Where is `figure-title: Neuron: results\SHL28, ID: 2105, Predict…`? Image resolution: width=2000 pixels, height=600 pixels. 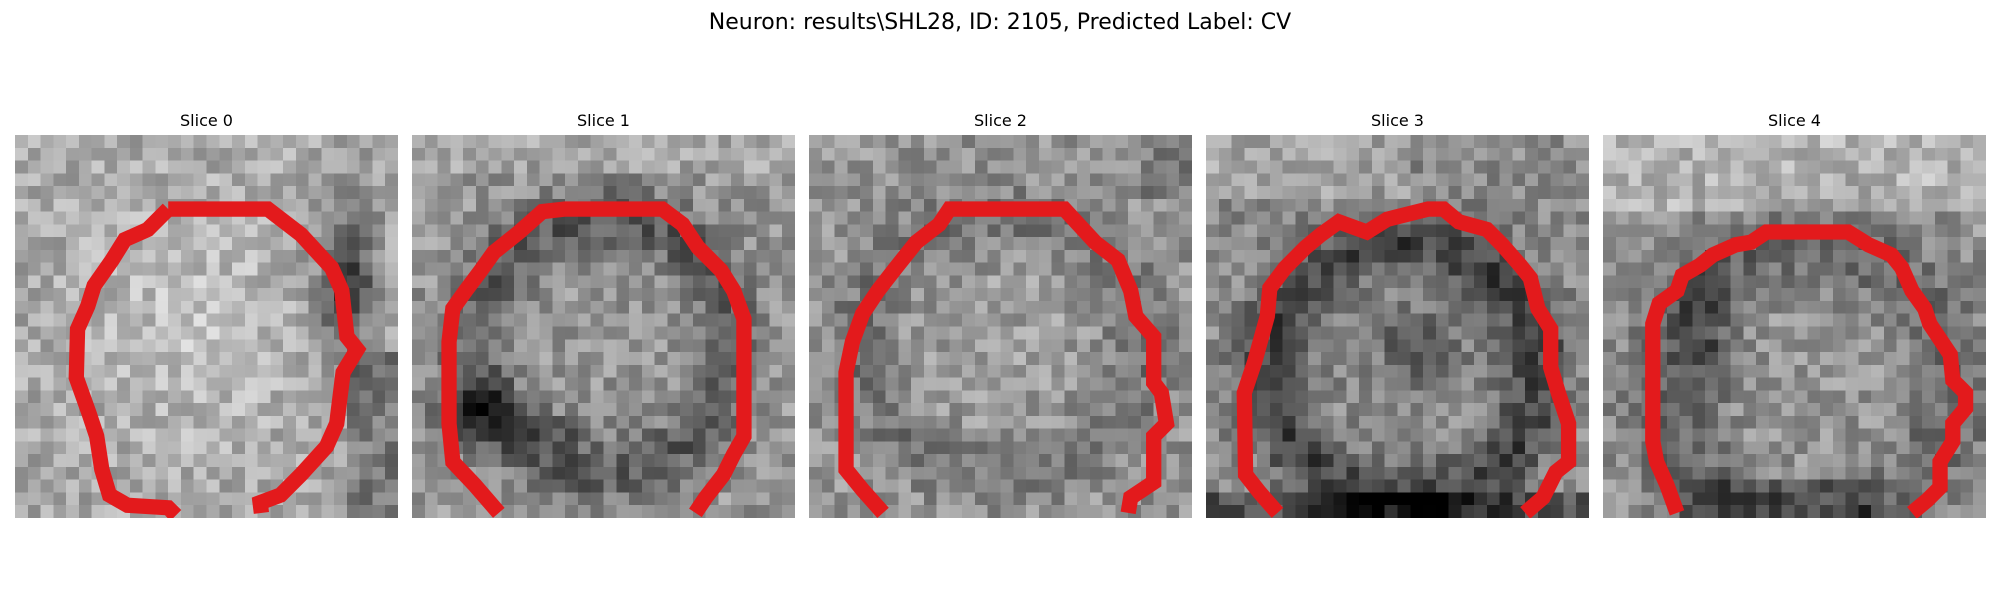
figure-title: Neuron: results\SHL28, ID: 2105, Predict… is located at coordinates (1000, 22).